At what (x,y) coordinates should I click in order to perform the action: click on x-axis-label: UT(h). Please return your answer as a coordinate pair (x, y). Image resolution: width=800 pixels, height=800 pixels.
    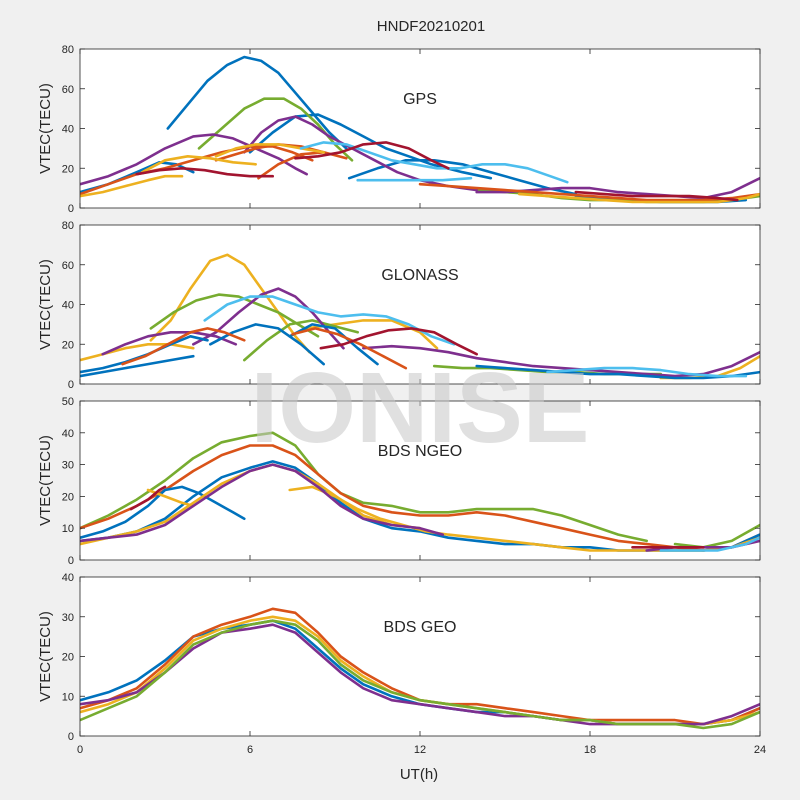
    Looking at the image, I should click on (419, 774).